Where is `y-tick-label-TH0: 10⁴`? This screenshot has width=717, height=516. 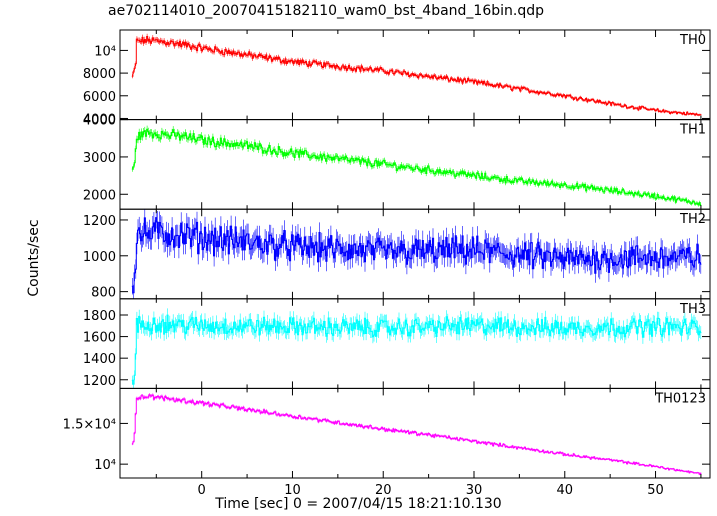 y-tick-label-TH0: 10⁴ is located at coordinates (105, 51).